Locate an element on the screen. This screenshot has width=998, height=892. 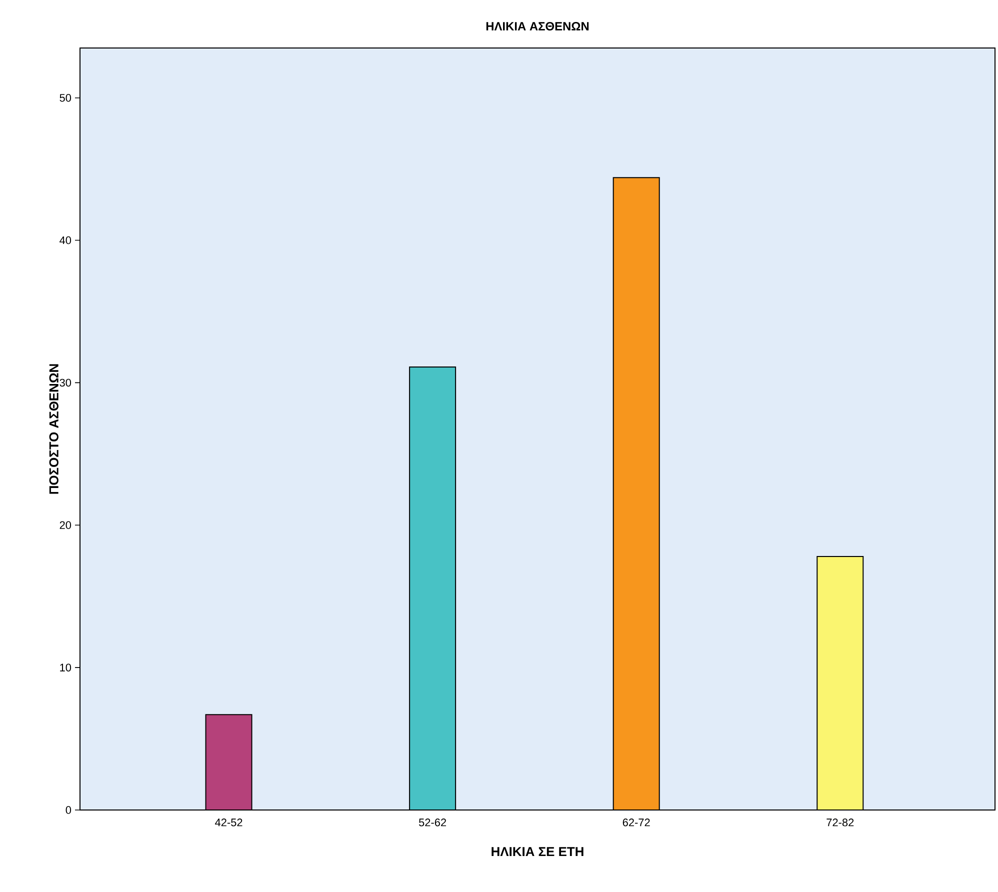
y-tick-label: 10 is located at coordinates (66, 668).